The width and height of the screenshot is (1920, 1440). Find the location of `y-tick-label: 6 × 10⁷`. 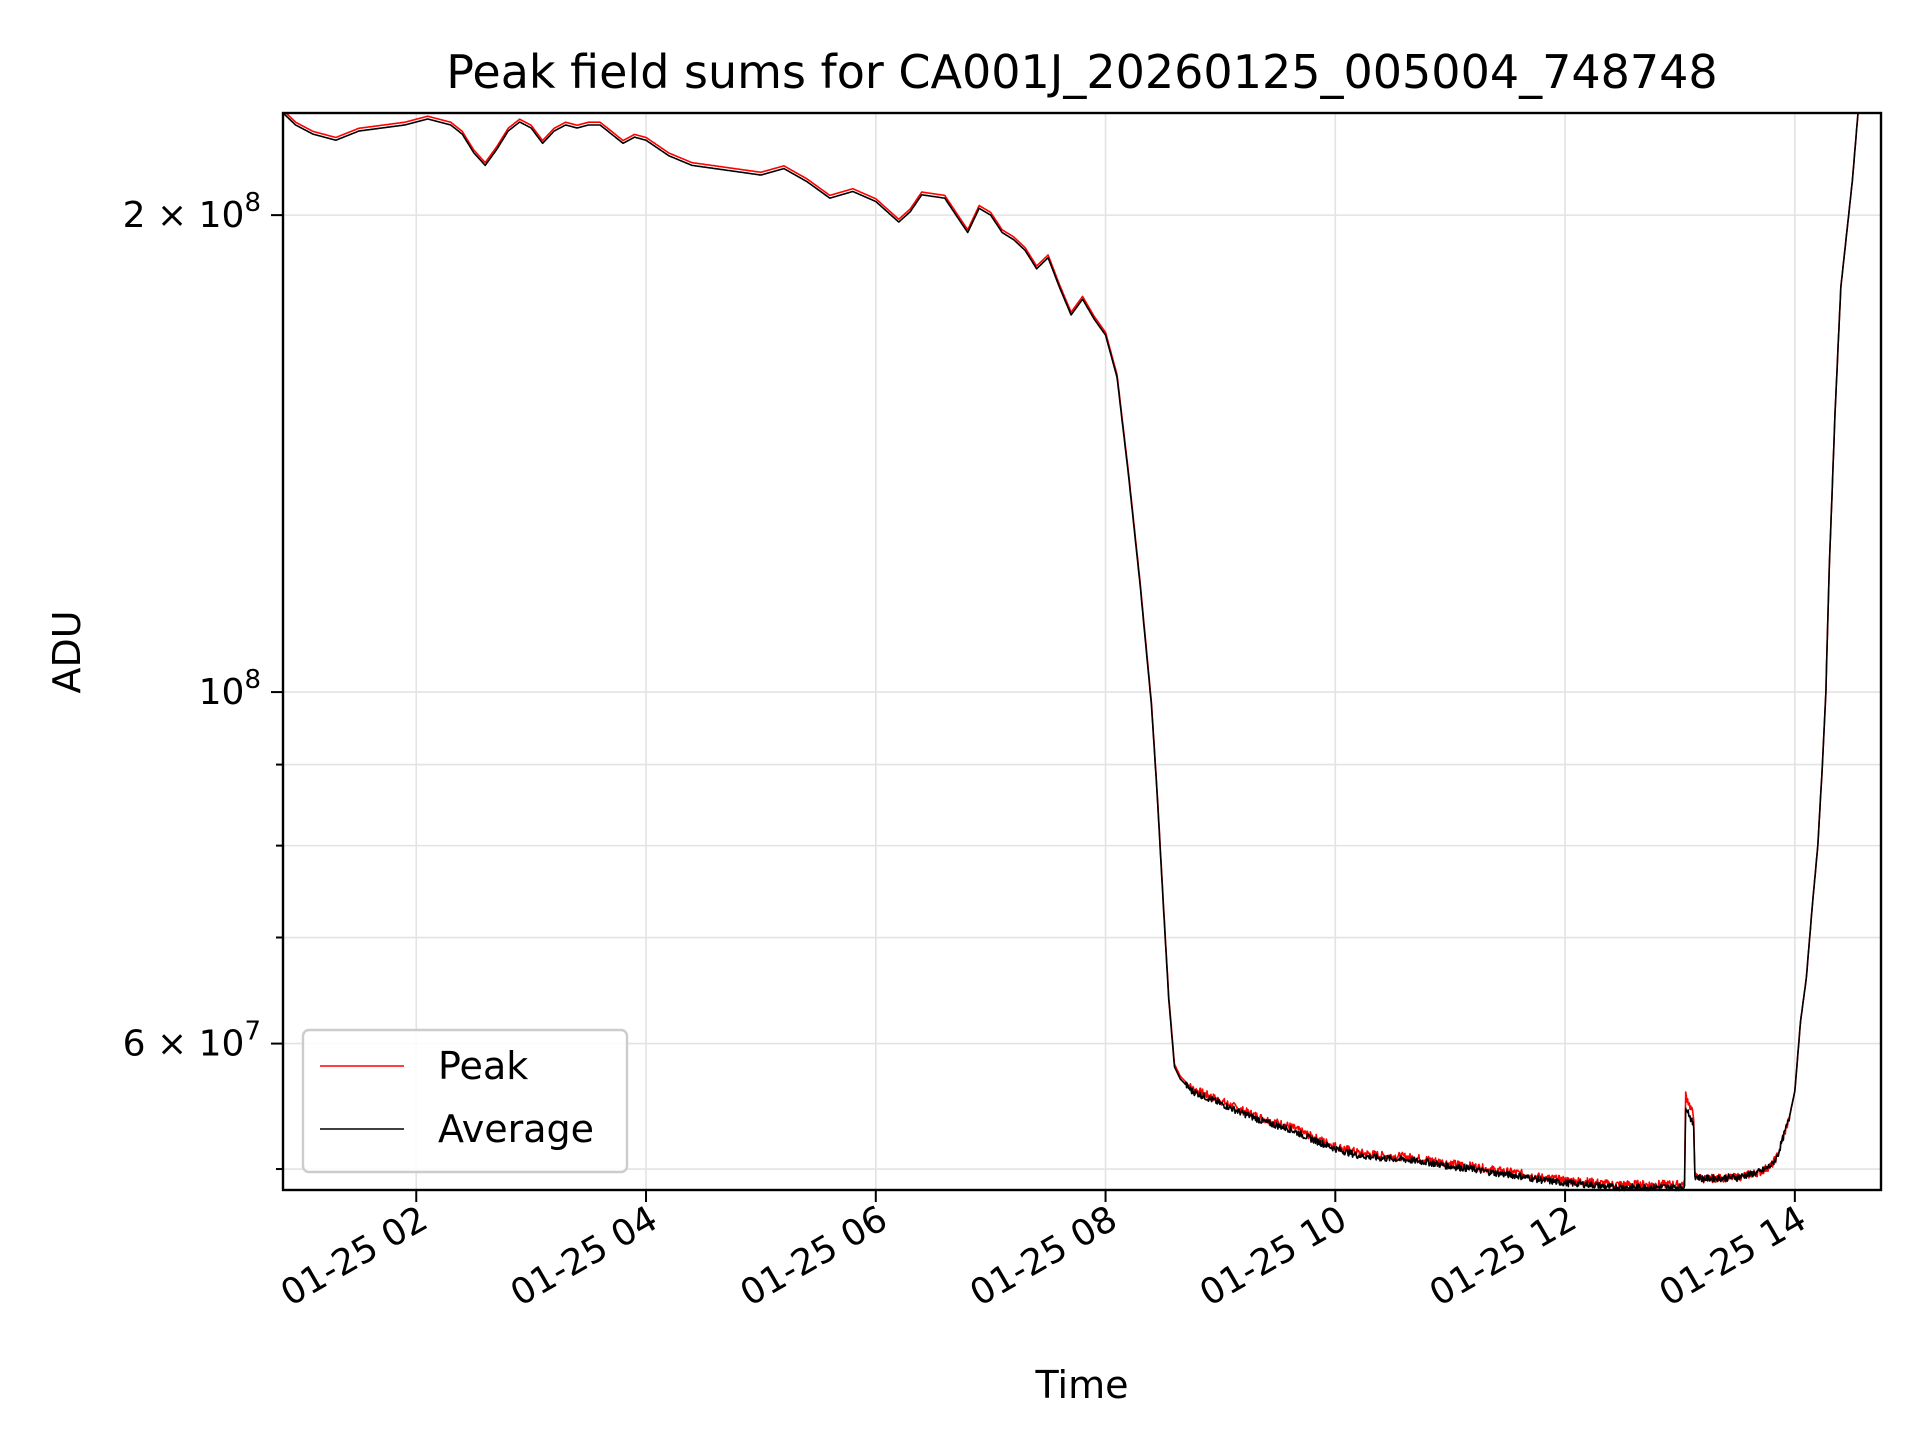

y-tick-label: 6 × 10⁷ is located at coordinates (192, 1041).